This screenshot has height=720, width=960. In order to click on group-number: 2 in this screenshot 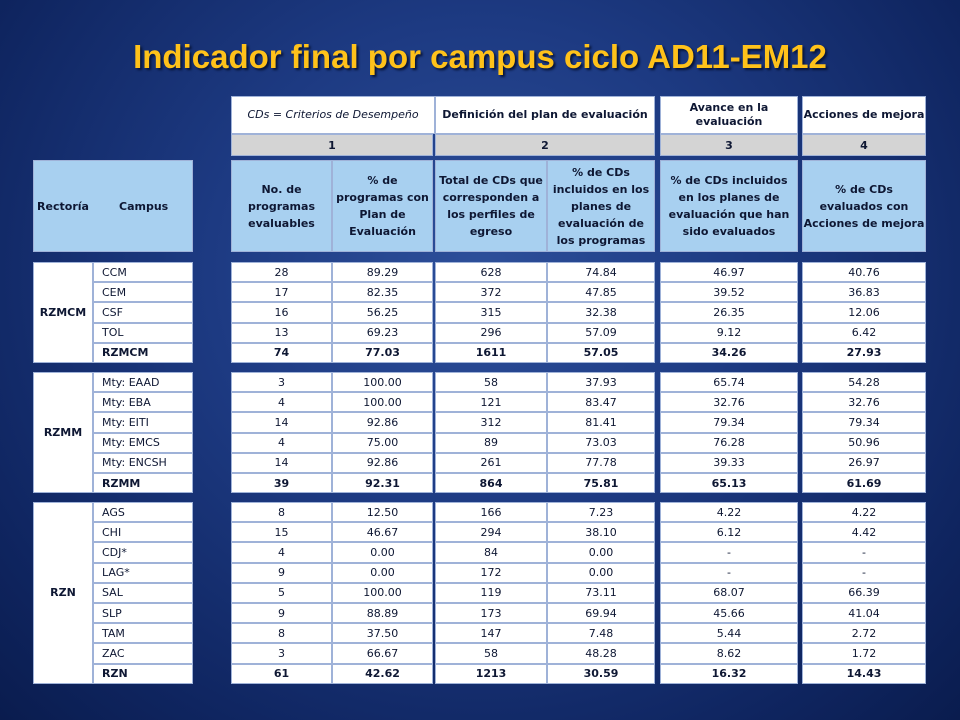, I will do `click(545, 145)`.